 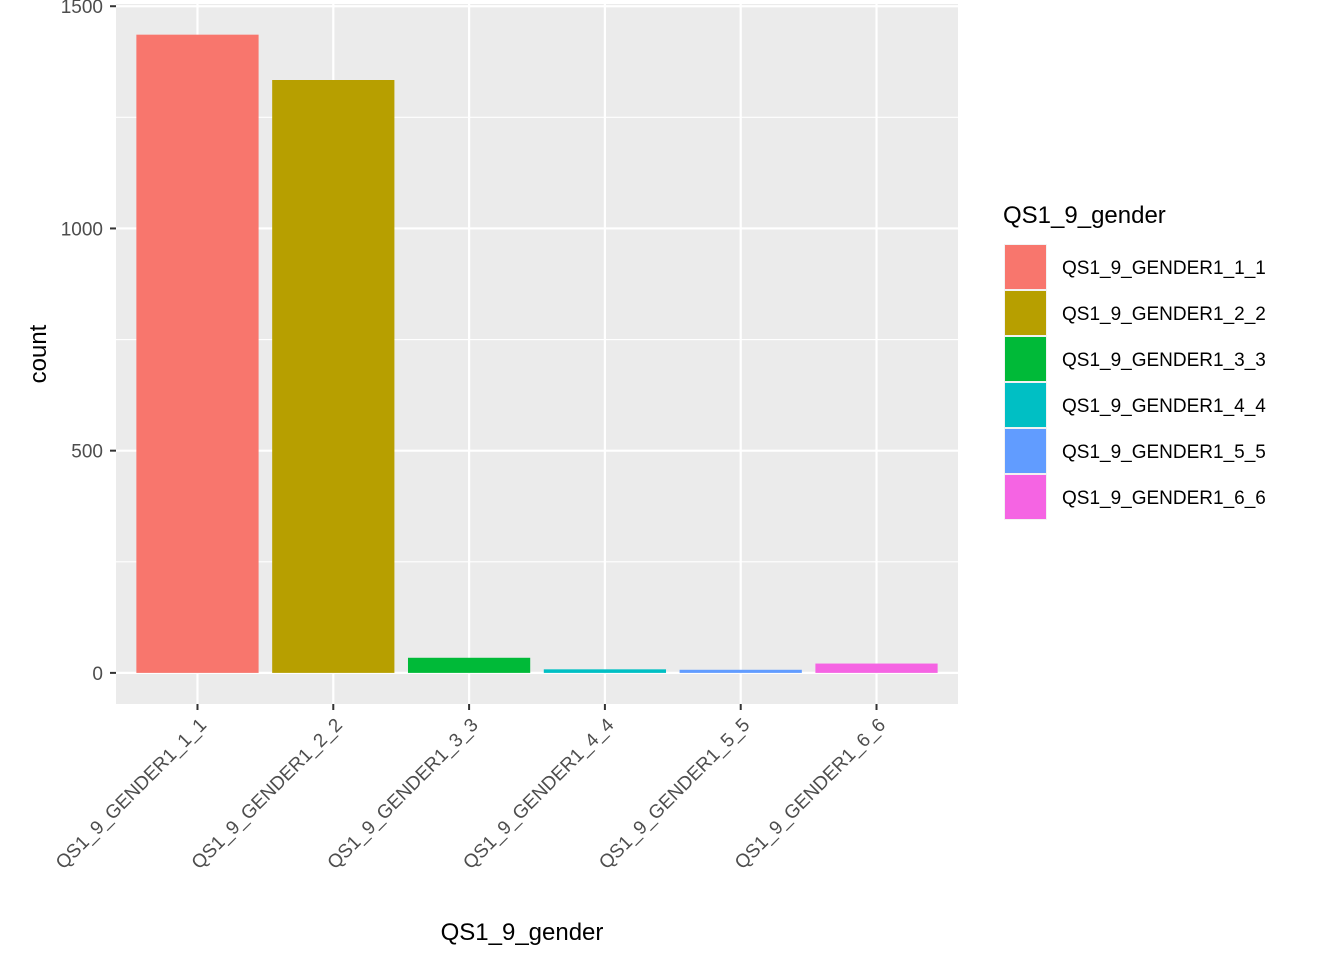 What do you see at coordinates (403, 794) in the screenshot?
I see `x-tick-label: QS1_9_GENDER1_3_3` at bounding box center [403, 794].